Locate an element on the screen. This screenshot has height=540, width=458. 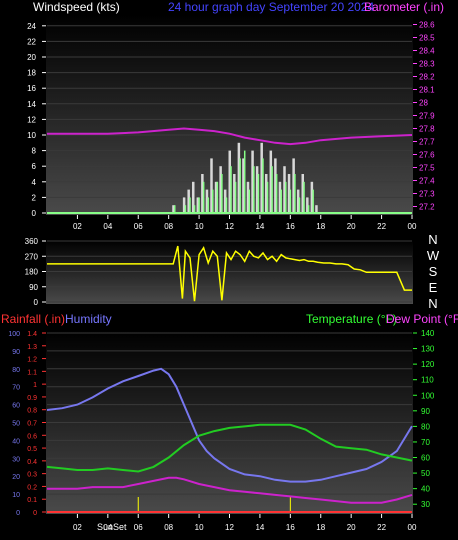
environment-x-tick-label: 06 is located at coordinates (138, 527).